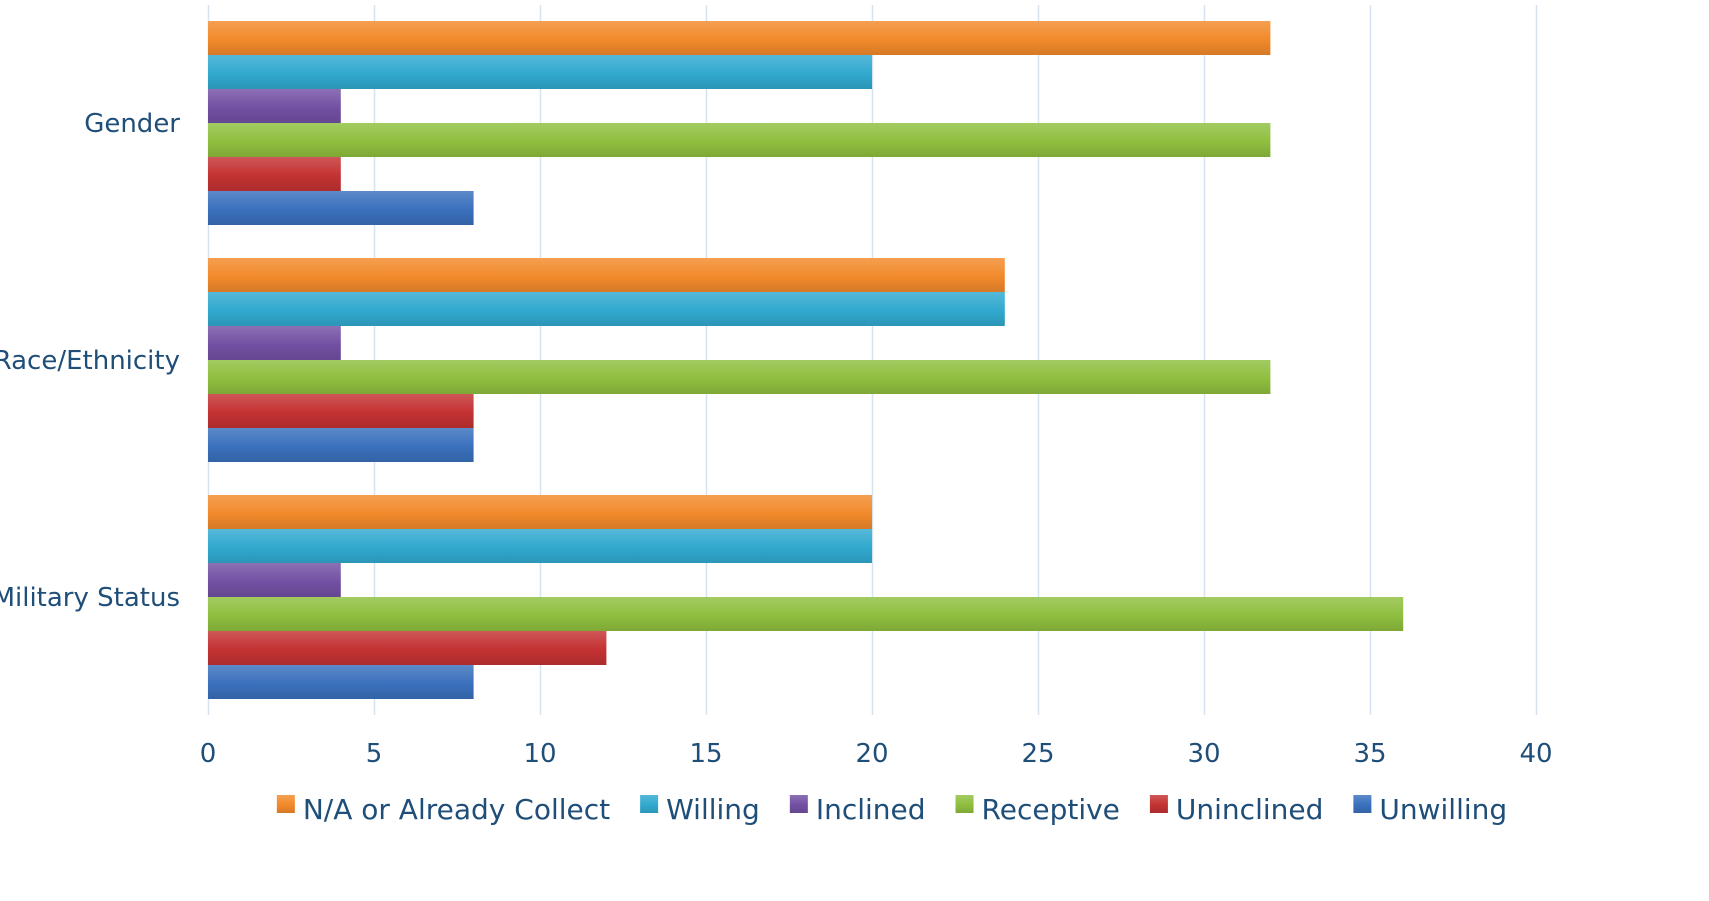 Image resolution: width=1709 pixels, height=901 pixels. I want to click on legend-item-inclined: Inclined, so click(857, 809).